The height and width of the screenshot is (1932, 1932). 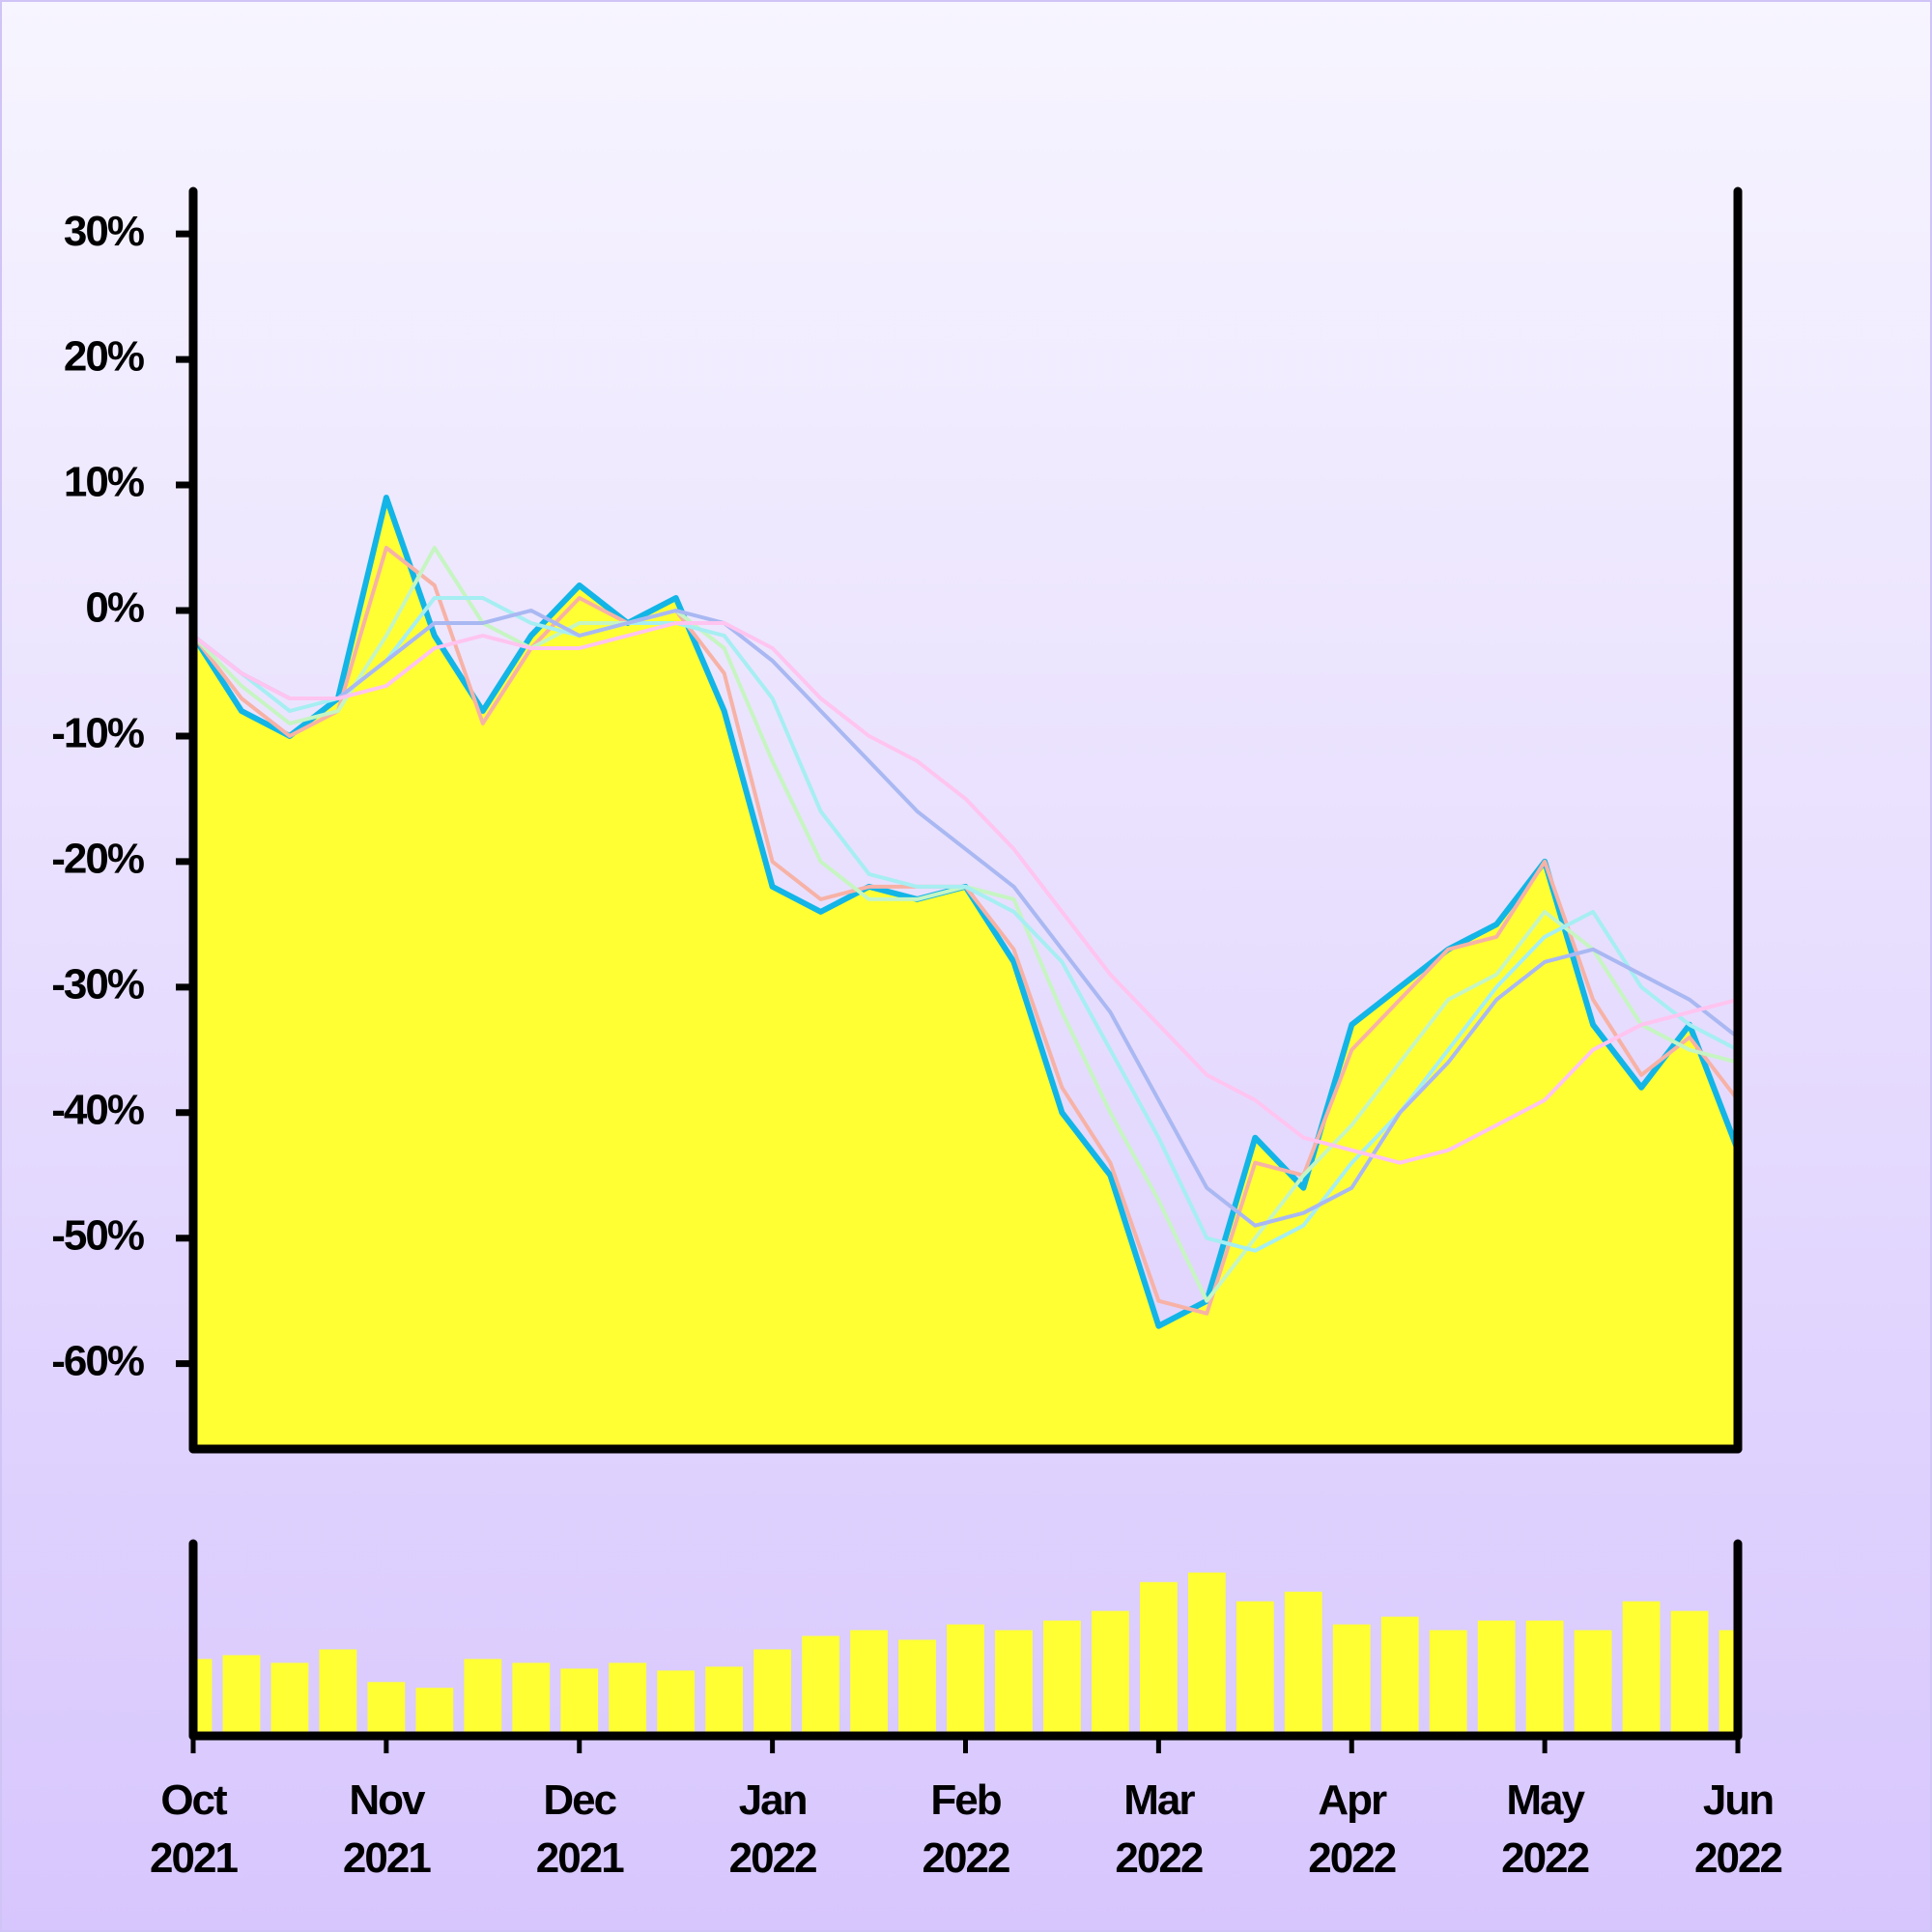 I want to click on x-tick-label-line: Jun, so click(x=1738, y=1800).